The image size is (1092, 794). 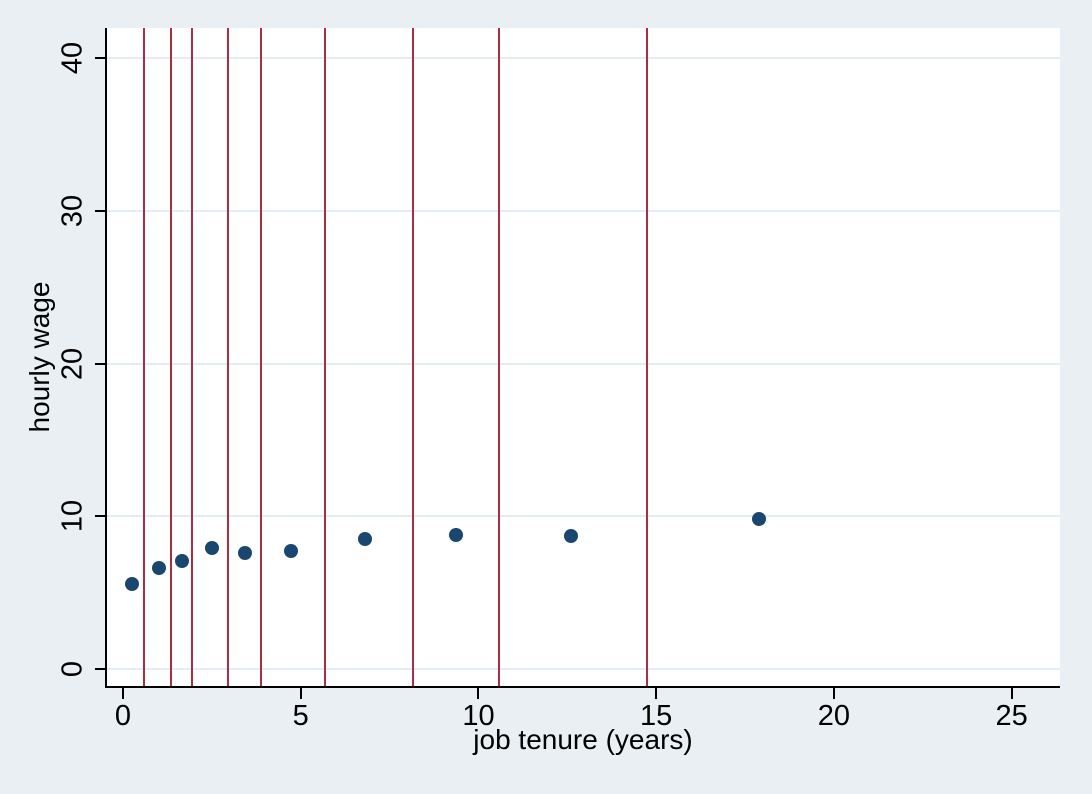 I want to click on y-tick-label: 40, so click(x=72, y=58).